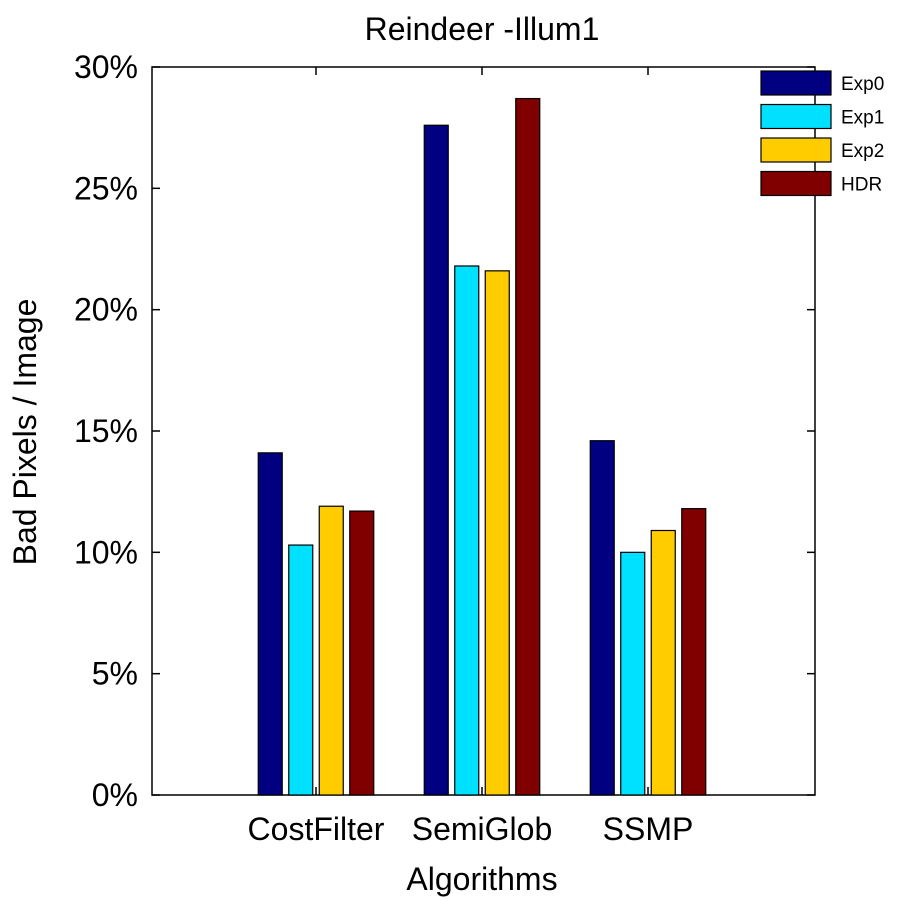  I want to click on y-tick-label: 0%, so click(115, 795).